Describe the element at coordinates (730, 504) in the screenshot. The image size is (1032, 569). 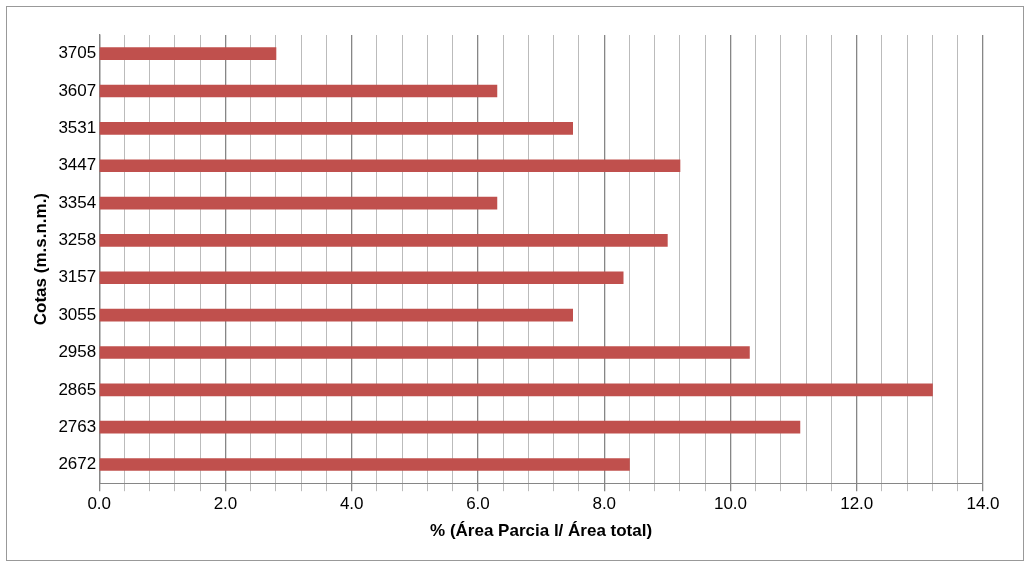
I see `x-tick-label: 10.0` at that location.